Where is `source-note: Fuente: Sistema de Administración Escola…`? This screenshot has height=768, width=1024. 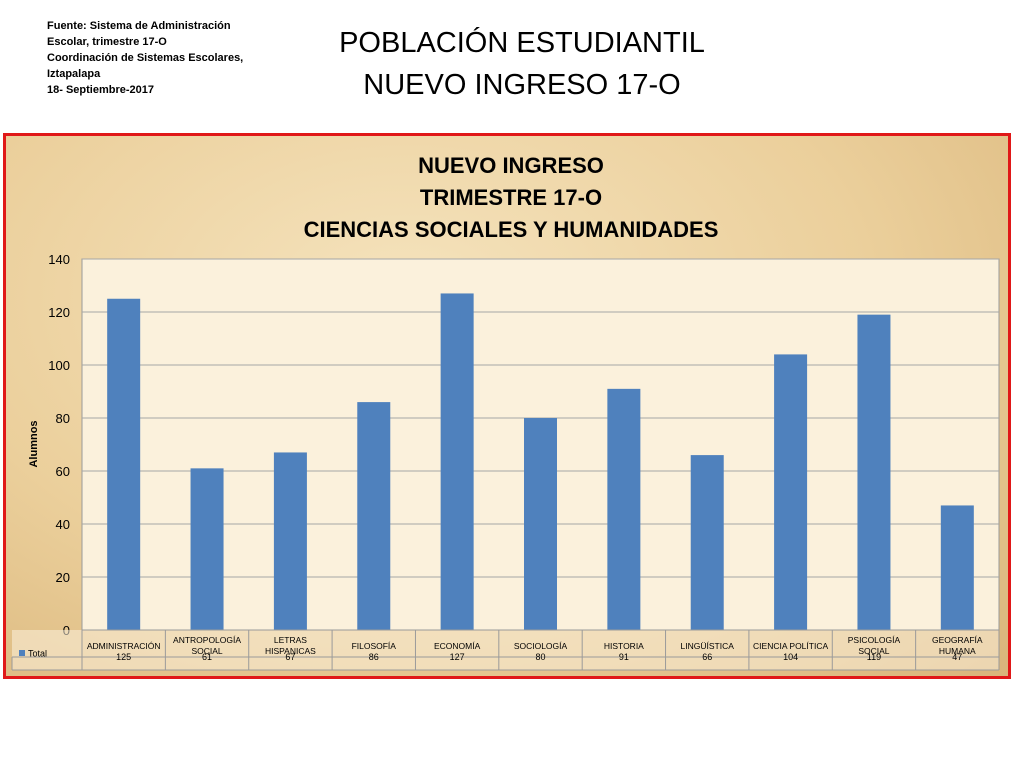 source-note: Fuente: Sistema de Administración Escola… is located at coordinates (157, 58).